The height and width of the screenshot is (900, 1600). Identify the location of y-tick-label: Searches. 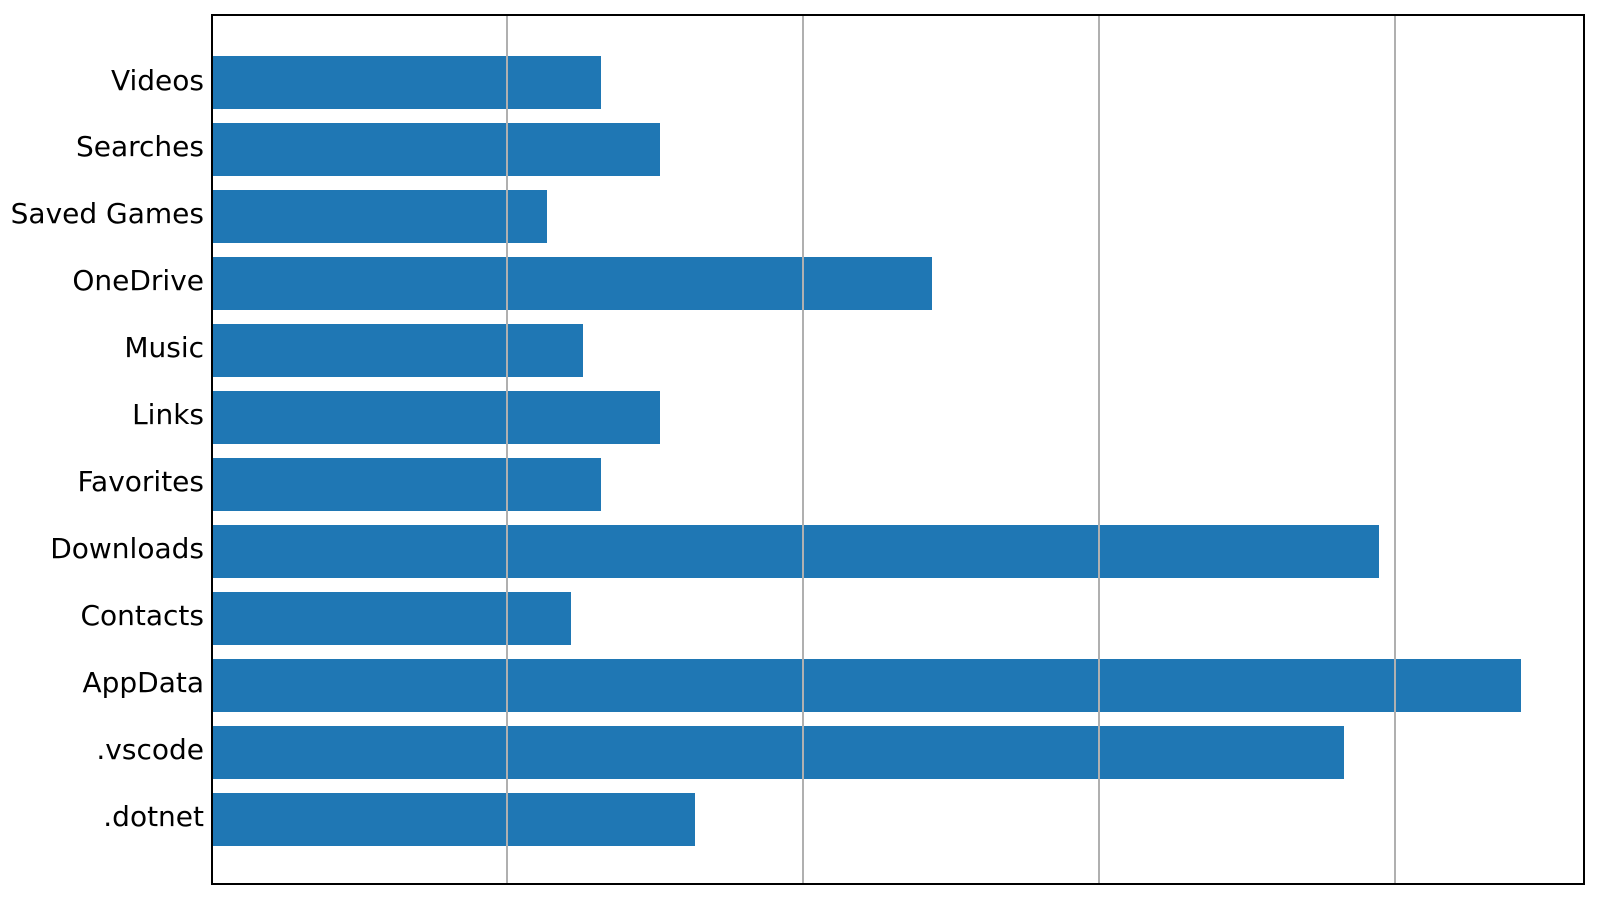
(139, 146).